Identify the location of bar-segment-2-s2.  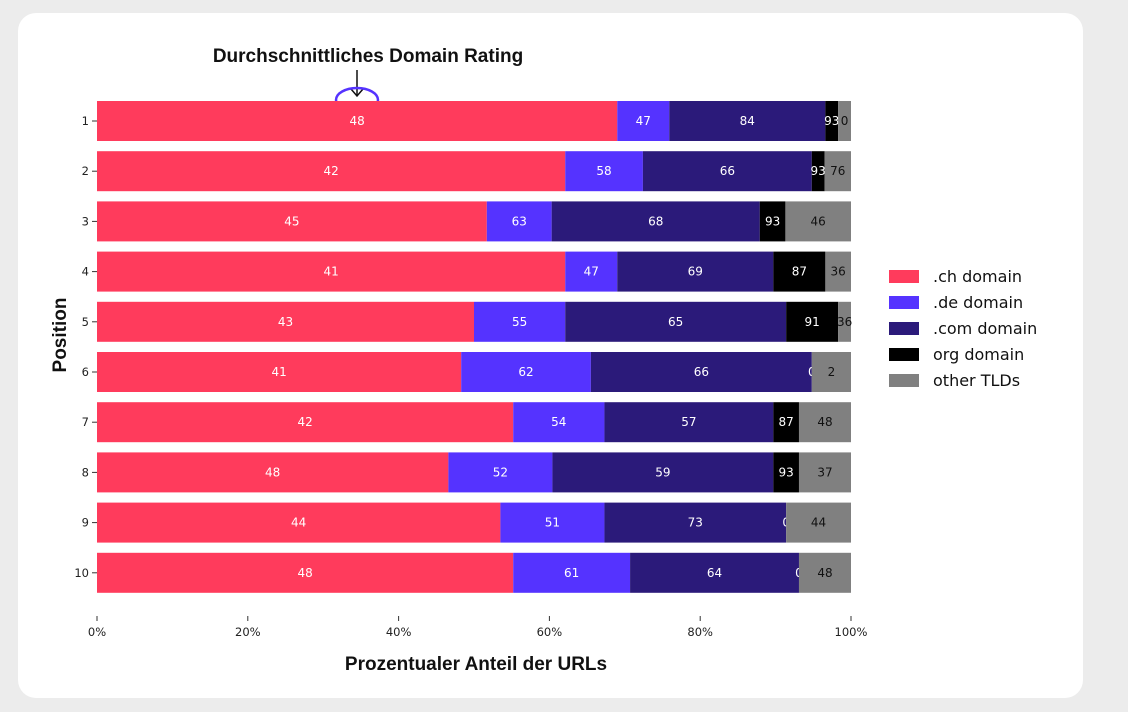
(727, 171).